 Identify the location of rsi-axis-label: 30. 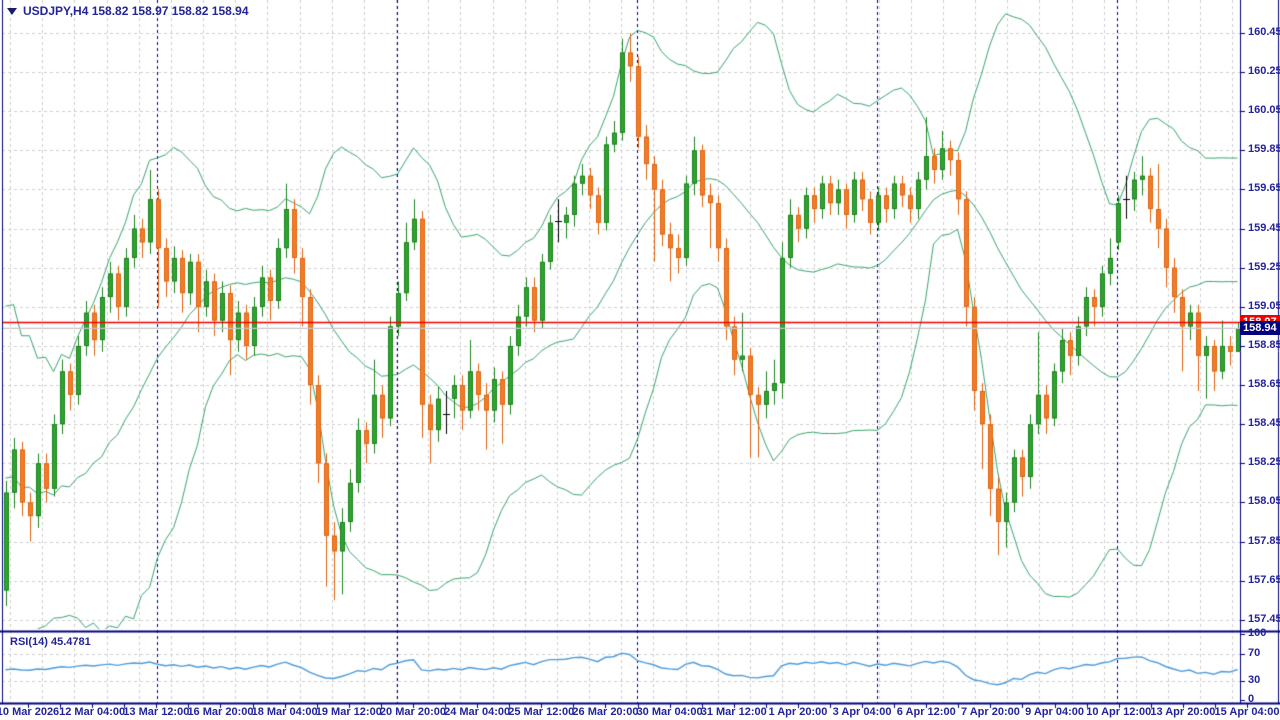
(1254, 679).